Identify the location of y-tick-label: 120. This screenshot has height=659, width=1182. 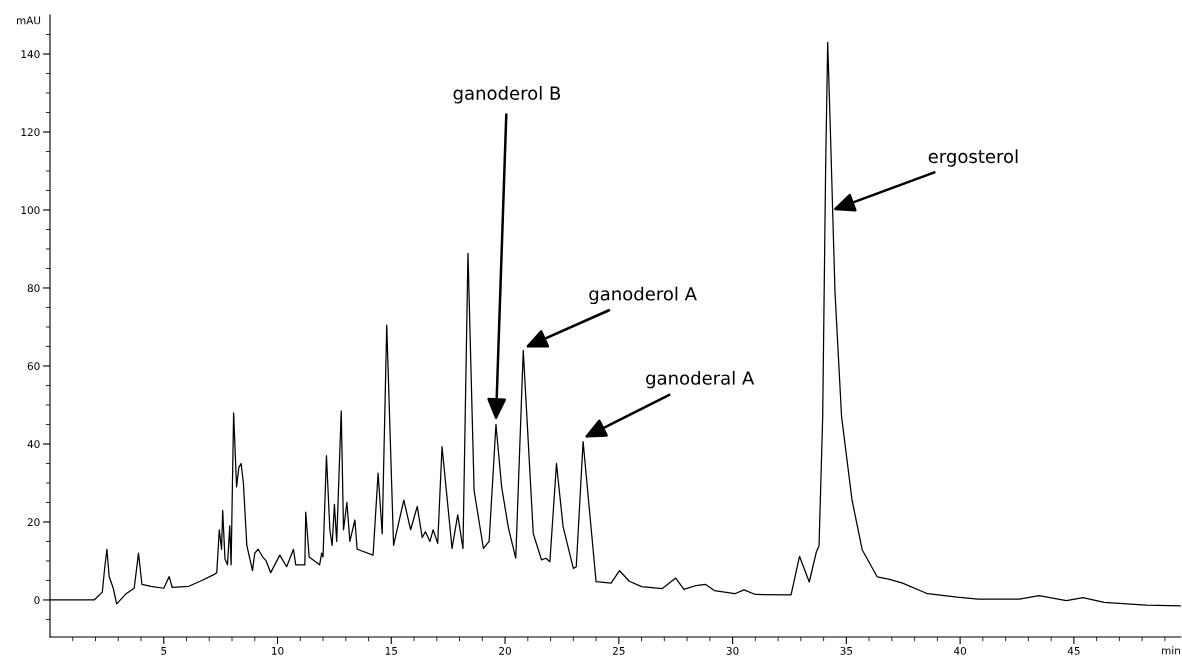
(30, 132).